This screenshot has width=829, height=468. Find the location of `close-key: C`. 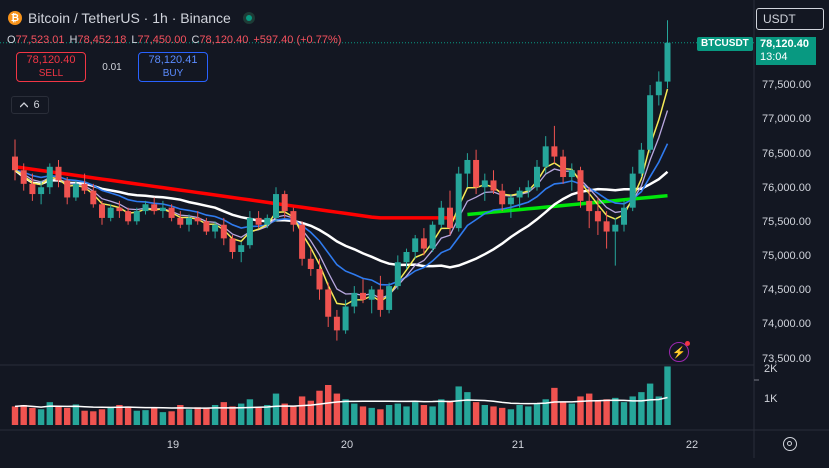

close-key: C is located at coordinates (195, 40).